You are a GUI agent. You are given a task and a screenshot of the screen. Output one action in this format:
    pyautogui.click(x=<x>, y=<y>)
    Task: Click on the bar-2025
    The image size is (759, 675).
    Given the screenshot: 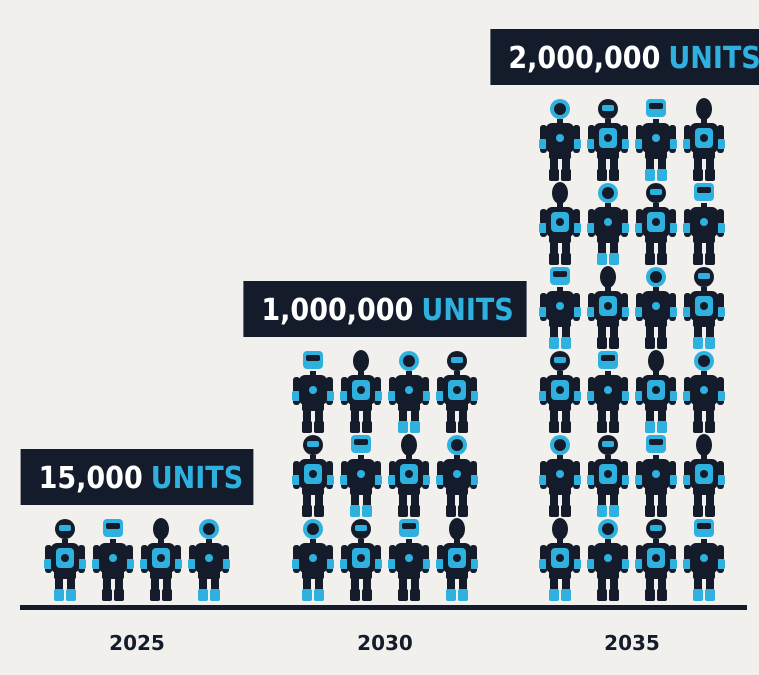 What is the action you would take?
    pyautogui.click(x=137, y=559)
    